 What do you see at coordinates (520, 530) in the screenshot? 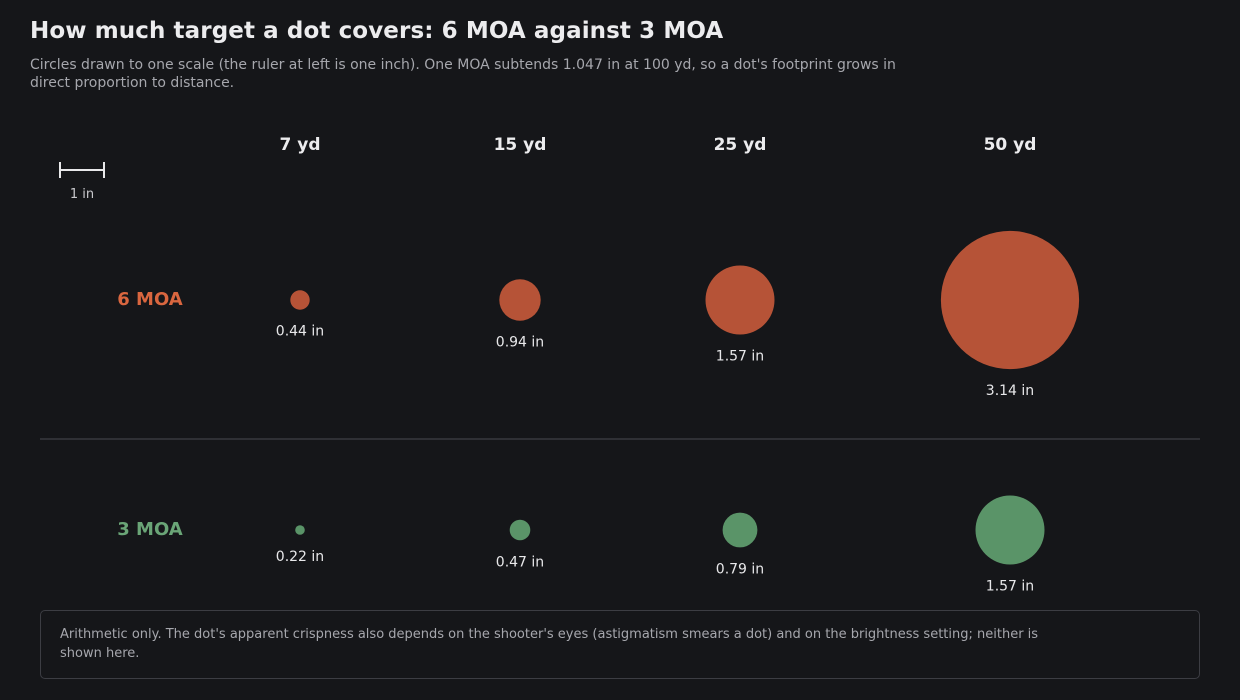
I see `dot-3-moa-15yd` at bounding box center [520, 530].